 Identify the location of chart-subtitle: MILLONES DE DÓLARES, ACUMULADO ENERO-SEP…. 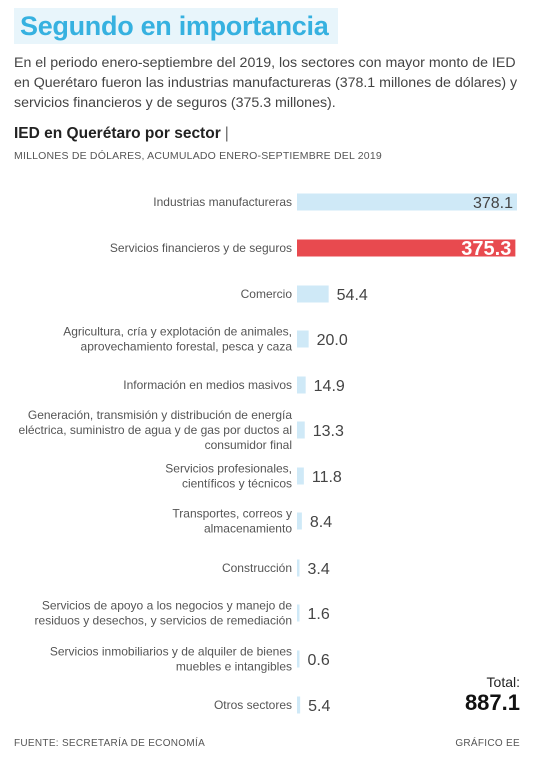
(198, 156).